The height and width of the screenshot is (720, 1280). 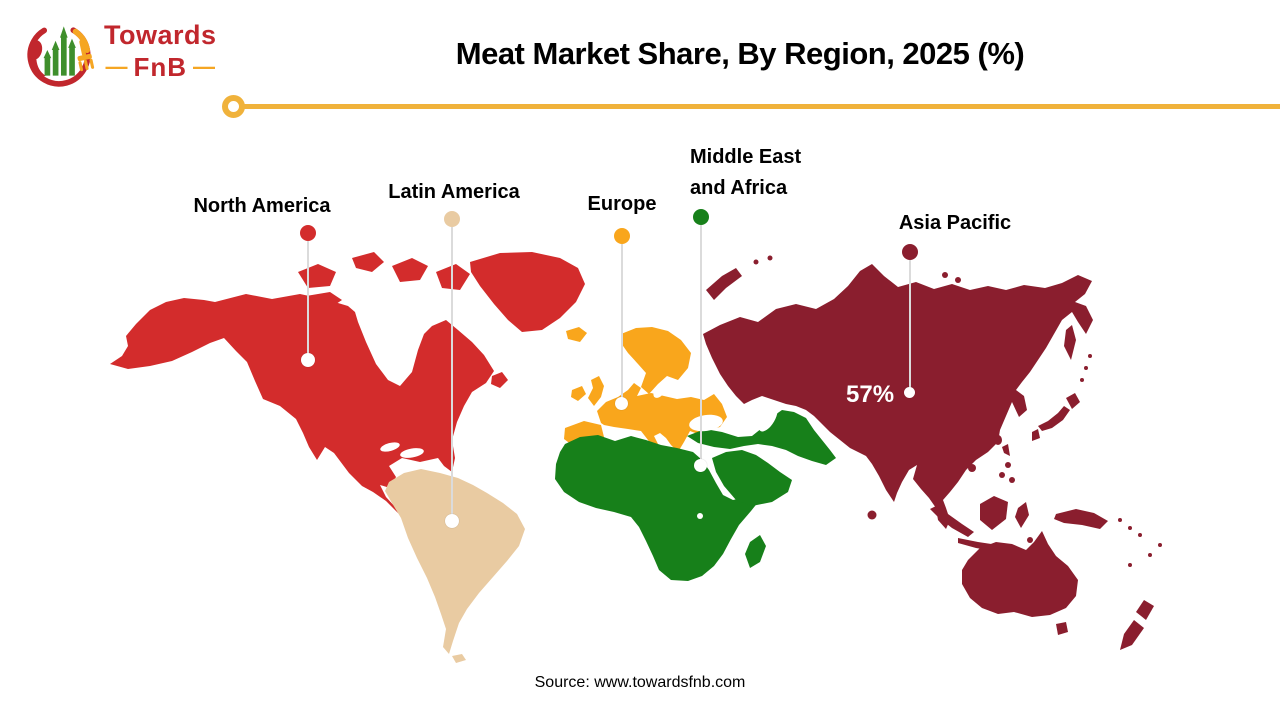 What do you see at coordinates (700, 465) in the screenshot?
I see `endpoint-middle-east-africa` at bounding box center [700, 465].